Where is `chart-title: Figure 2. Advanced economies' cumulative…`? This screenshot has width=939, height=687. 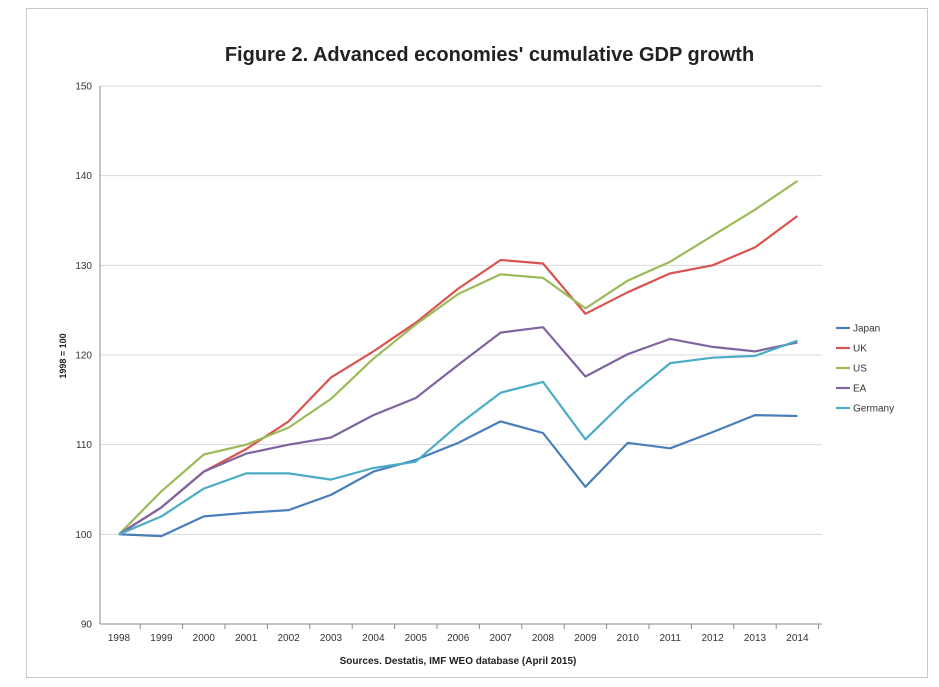 chart-title: Figure 2. Advanced economies' cumulative… is located at coordinates (489, 55).